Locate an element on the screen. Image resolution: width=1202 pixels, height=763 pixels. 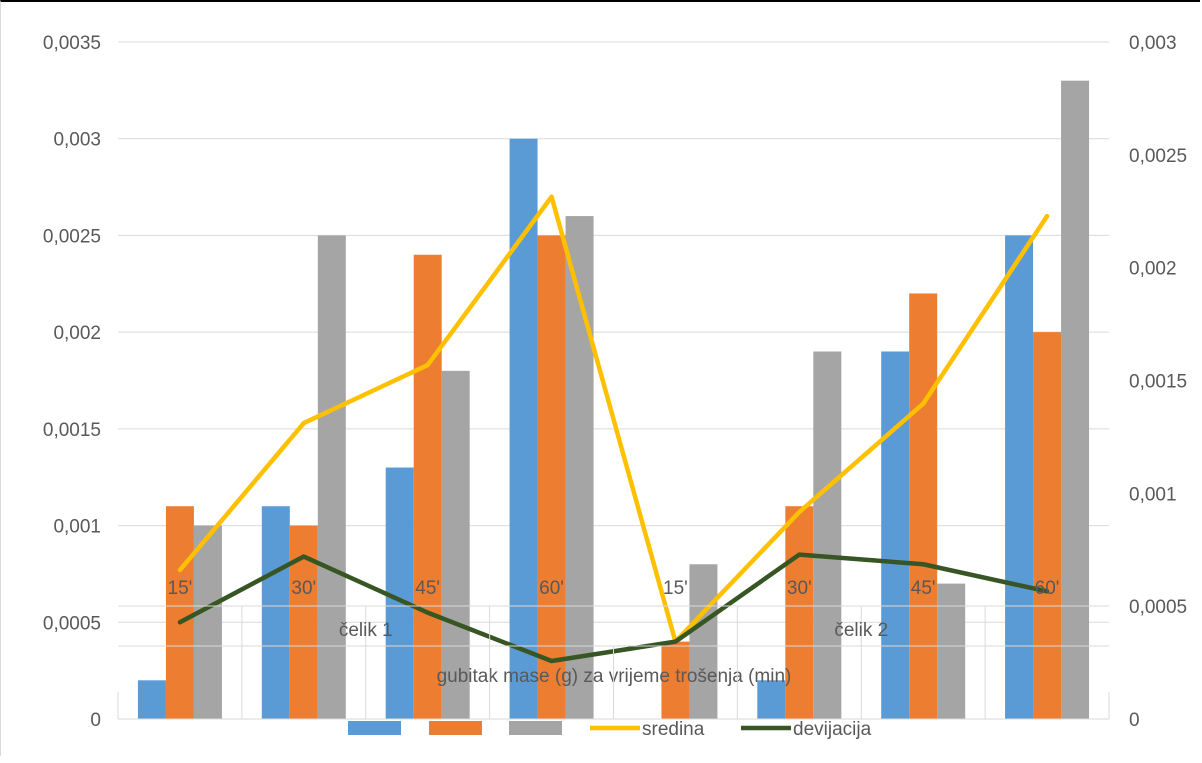
left-y-tick-label: 0,0025 is located at coordinates (72, 236).